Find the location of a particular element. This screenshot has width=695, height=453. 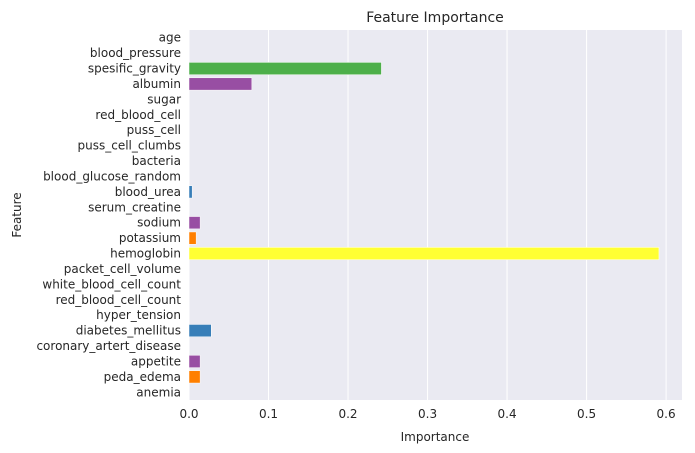

y-tick-label: red_blood_cell_count is located at coordinates (119, 300).